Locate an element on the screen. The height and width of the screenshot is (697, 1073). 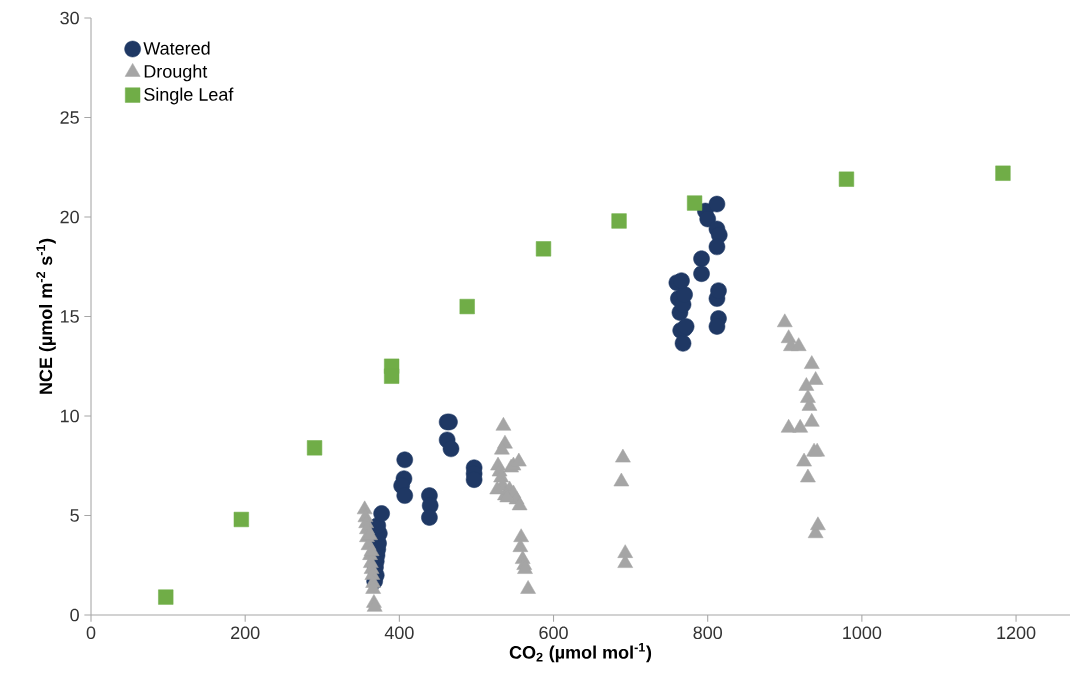
x-tick-label: 800 is located at coordinates (708, 633).